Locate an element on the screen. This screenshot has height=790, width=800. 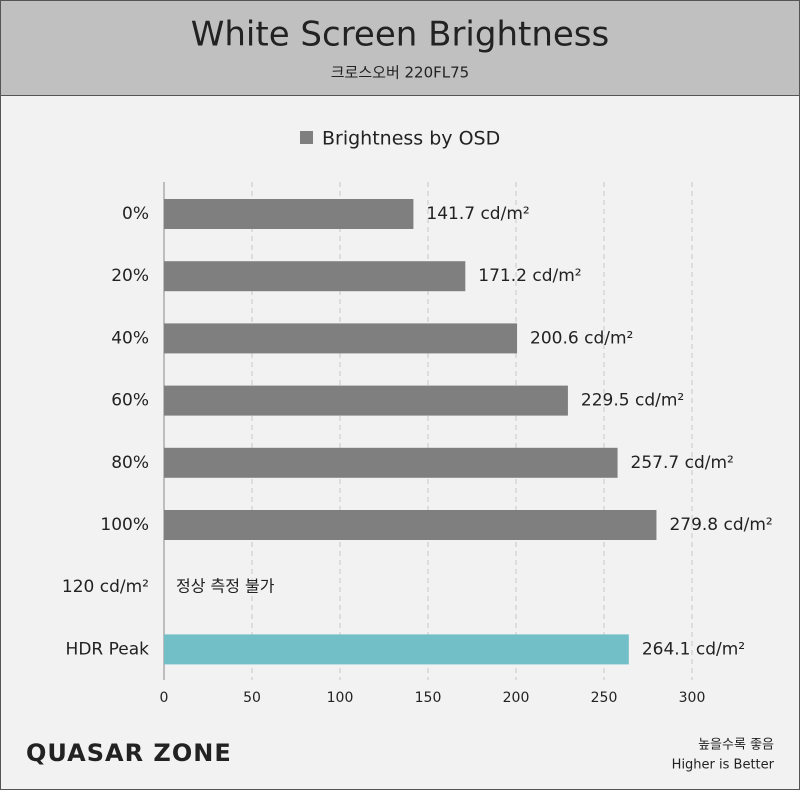
value-label: 279.8 cd/m² is located at coordinates (720, 525).